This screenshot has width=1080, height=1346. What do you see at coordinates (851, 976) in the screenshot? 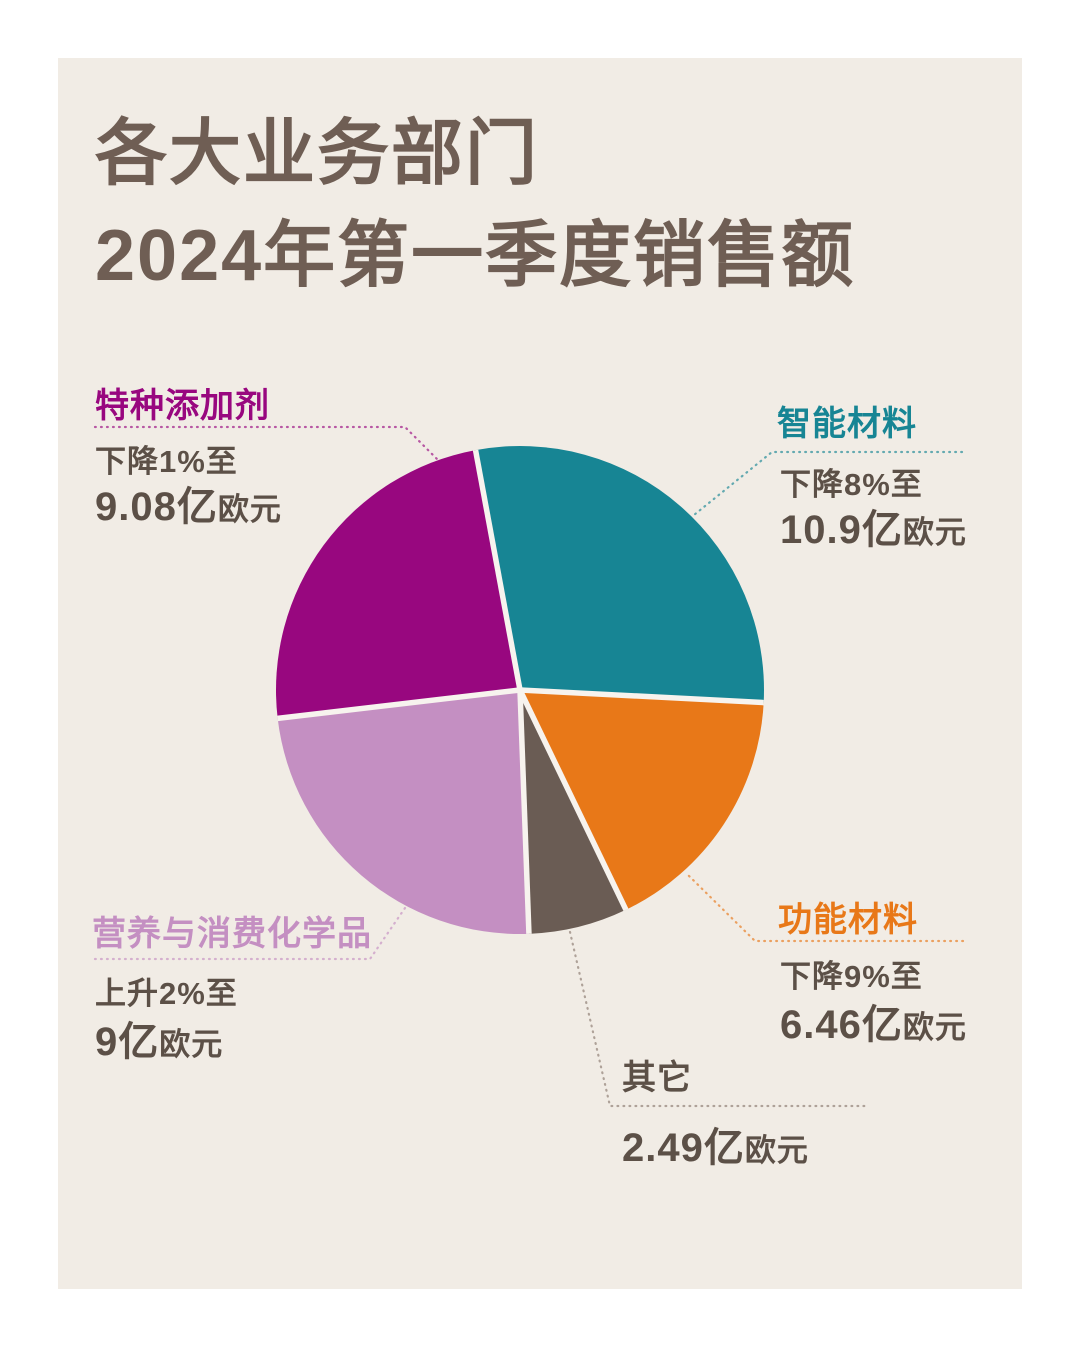
I see `slice-change-performance: 下降9%至` at bounding box center [851, 976].